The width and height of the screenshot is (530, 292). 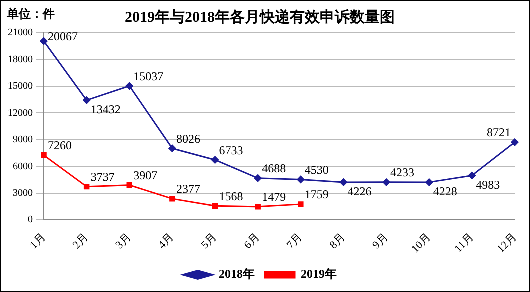 I want to click on data-label: 3907, so click(x=146, y=175).